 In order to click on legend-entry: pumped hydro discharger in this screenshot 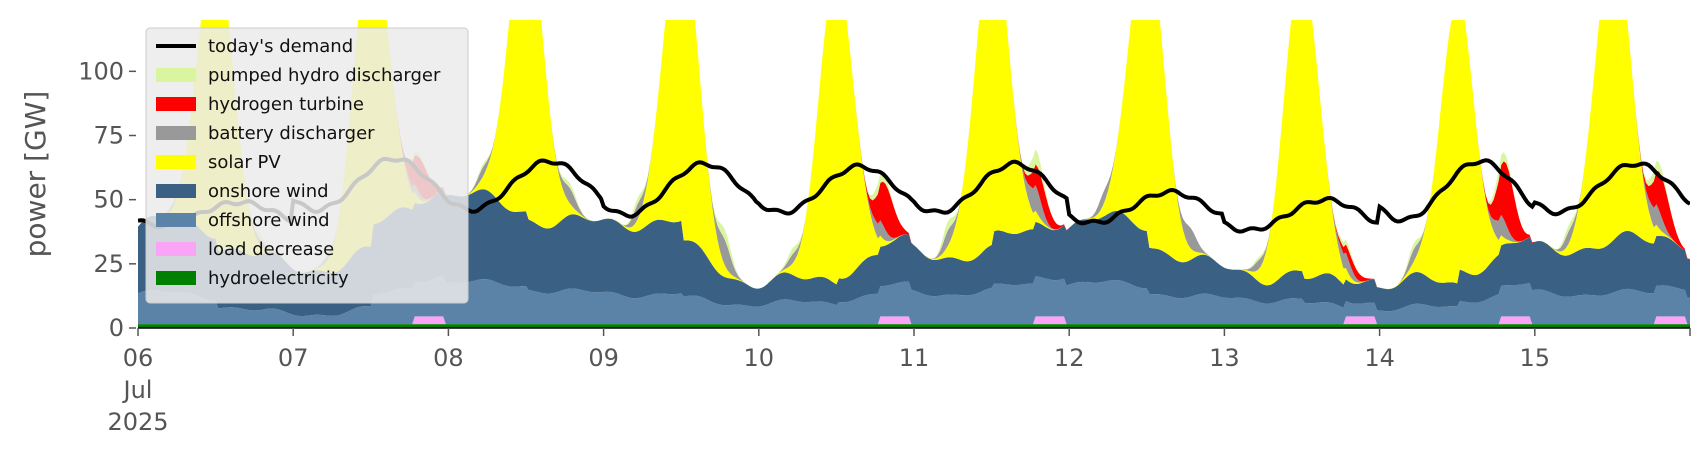, I will do `click(324, 75)`.